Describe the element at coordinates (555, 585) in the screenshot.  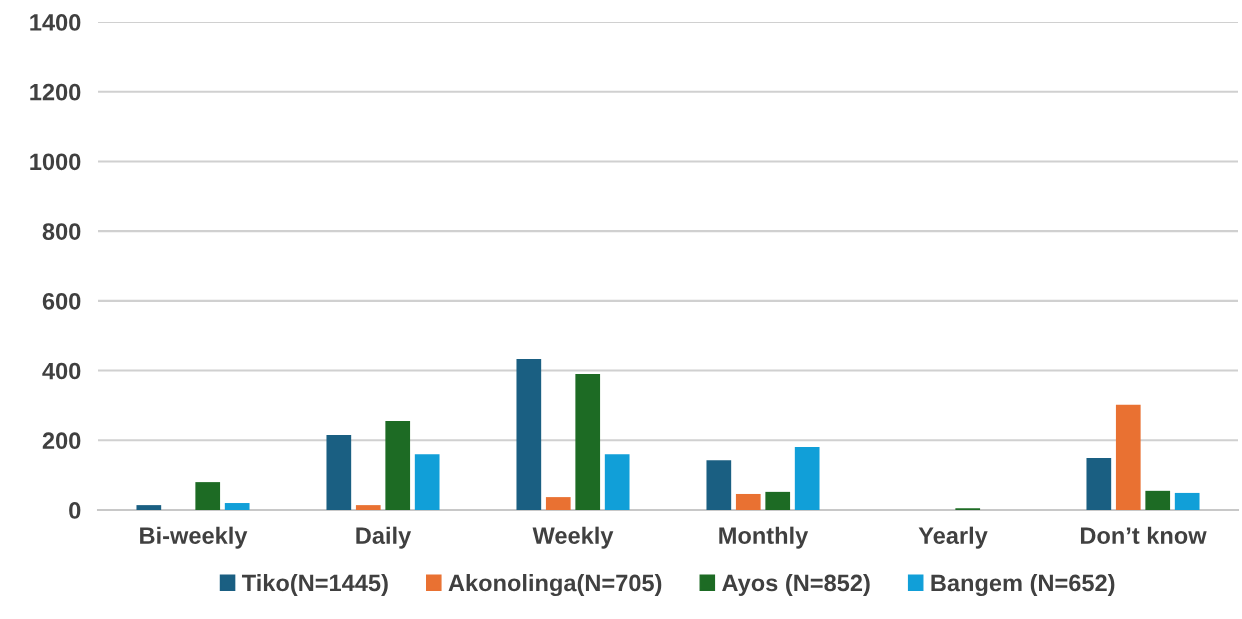
I see `legend-label: Akonolinga(N=705)` at that location.